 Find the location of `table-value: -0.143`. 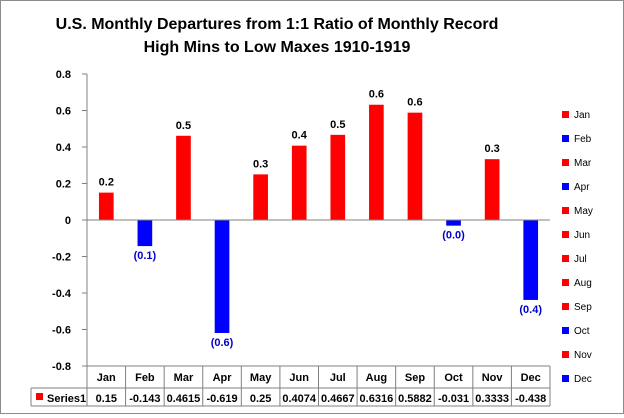

table-value: -0.143 is located at coordinates (144, 399).